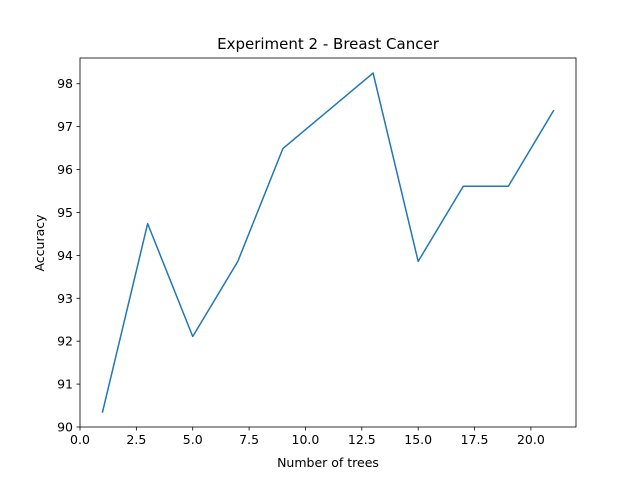  I want to click on y-tick-label: 90, so click(65, 427).